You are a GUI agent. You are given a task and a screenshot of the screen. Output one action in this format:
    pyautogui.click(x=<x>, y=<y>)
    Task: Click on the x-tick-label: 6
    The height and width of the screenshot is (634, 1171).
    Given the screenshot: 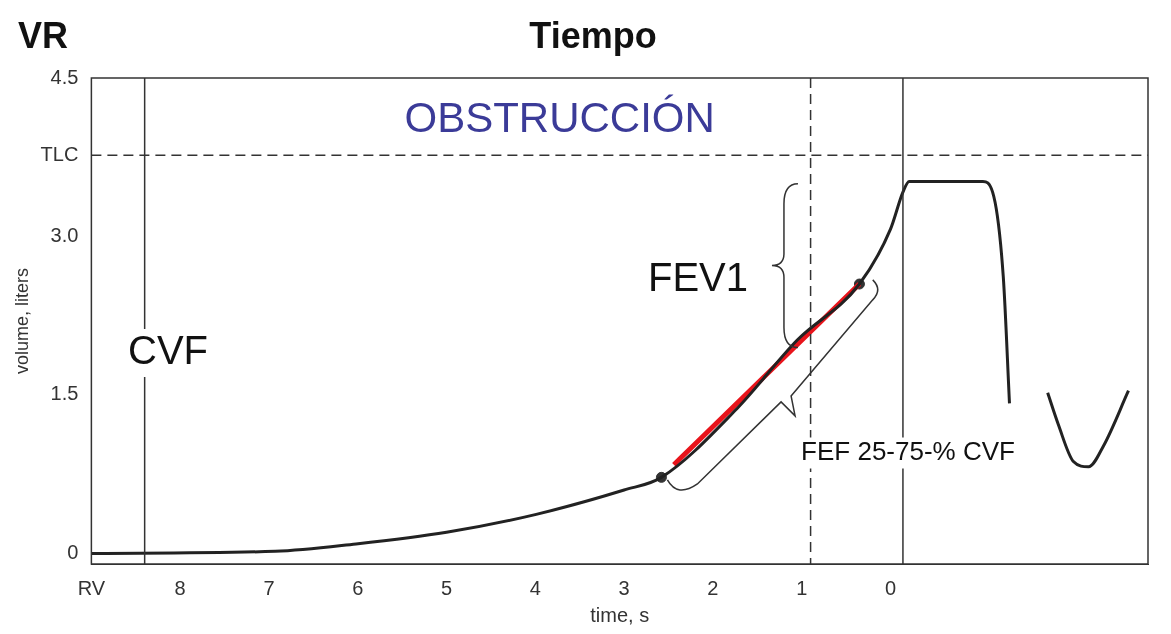 What is the action you would take?
    pyautogui.click(x=358, y=587)
    